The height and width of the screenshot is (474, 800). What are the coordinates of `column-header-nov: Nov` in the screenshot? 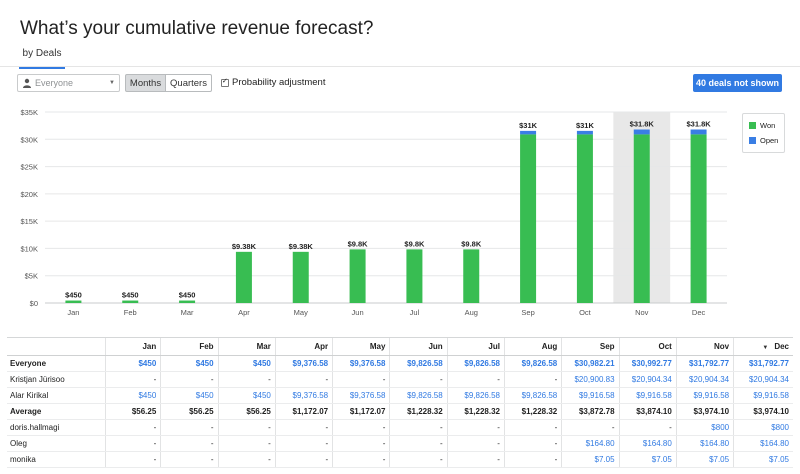 It's located at (704, 347).